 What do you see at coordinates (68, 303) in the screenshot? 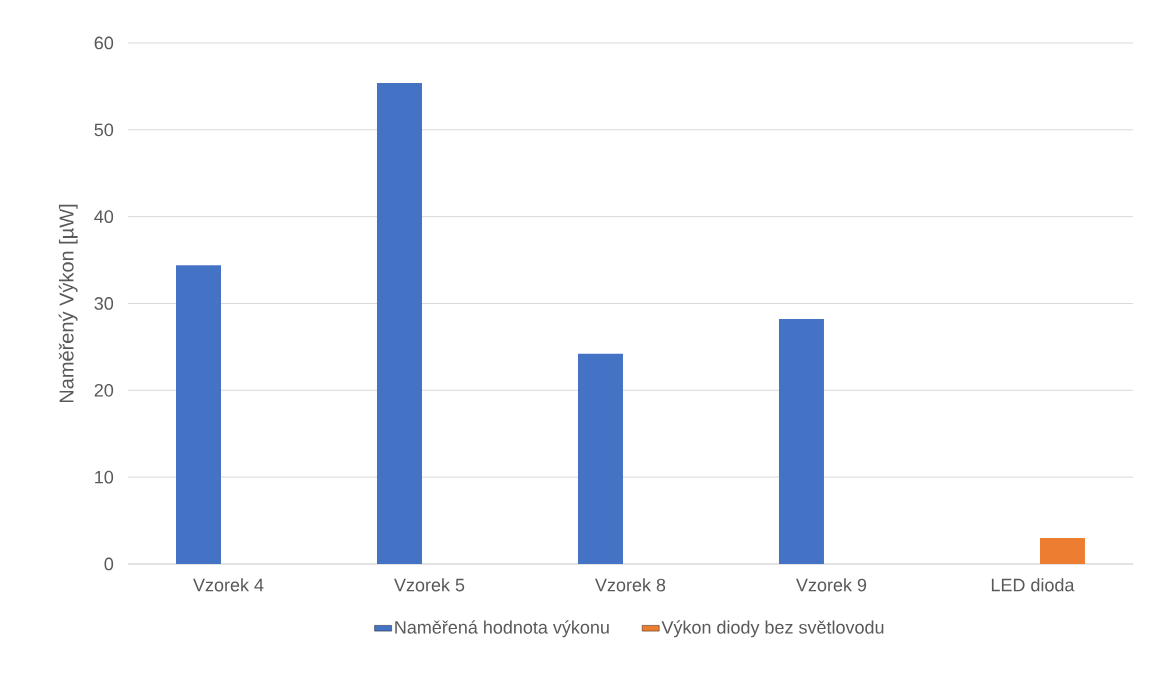
I see `y-axis-title: Naměřený Výkon [µW]` at bounding box center [68, 303].